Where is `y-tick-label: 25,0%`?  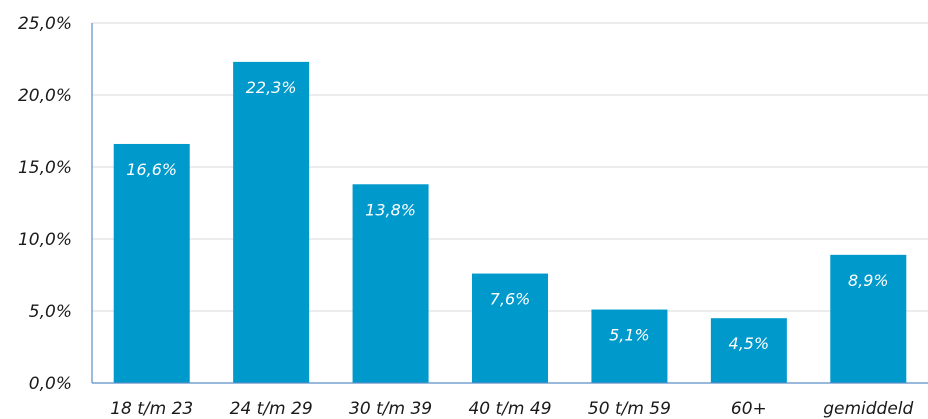
y-tick-label: 25,0% is located at coordinates (45, 24).